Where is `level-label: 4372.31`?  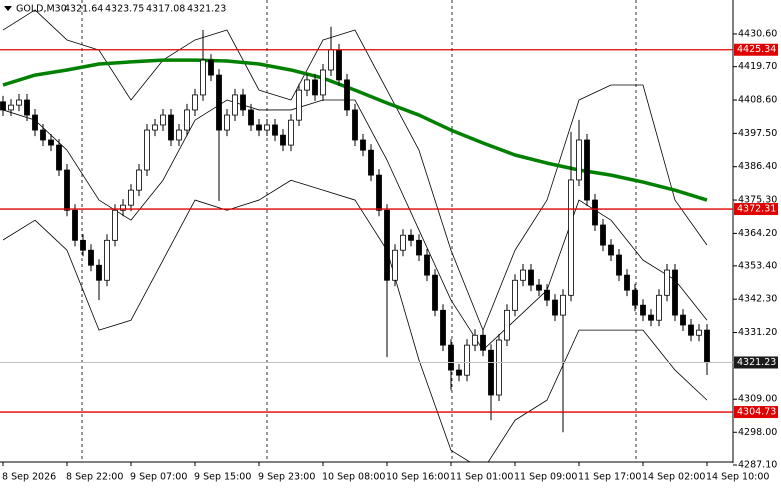 level-label: 4372.31 is located at coordinates (756, 209).